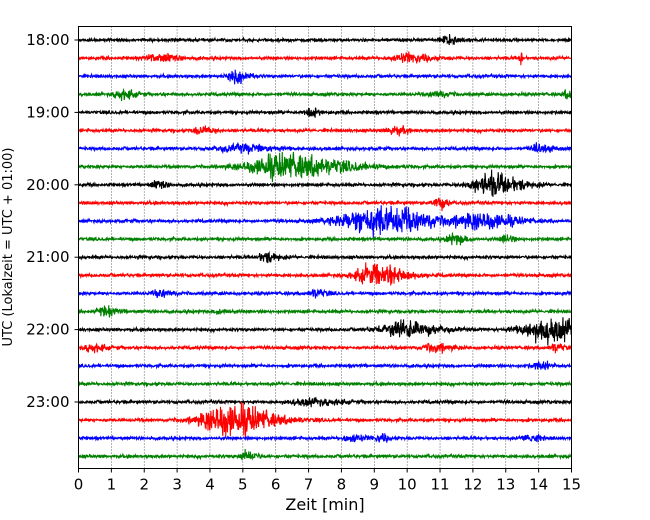  Describe the element at coordinates (325, 239) in the screenshot. I see `trace-2045` at that location.